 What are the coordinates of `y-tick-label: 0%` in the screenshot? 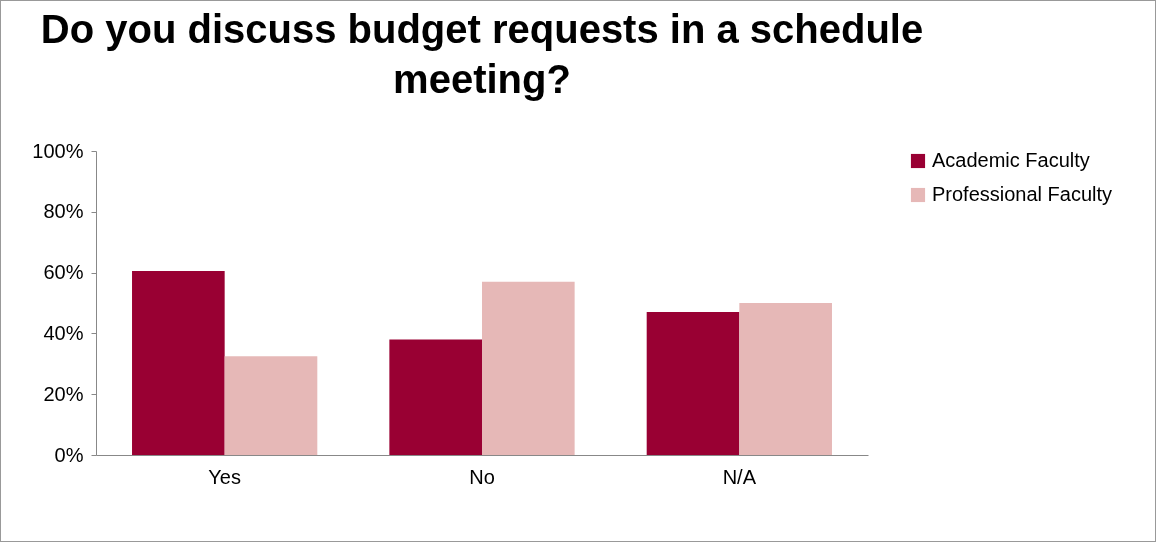 It's located at (69, 454).